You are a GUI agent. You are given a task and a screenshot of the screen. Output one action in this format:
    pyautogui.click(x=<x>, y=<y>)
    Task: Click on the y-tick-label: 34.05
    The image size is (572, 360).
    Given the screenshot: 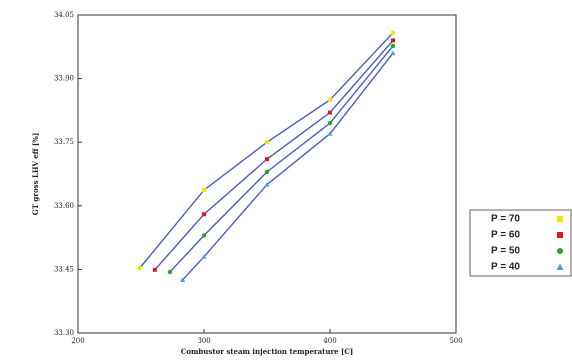 What is the action you would take?
    pyautogui.click(x=64, y=15)
    